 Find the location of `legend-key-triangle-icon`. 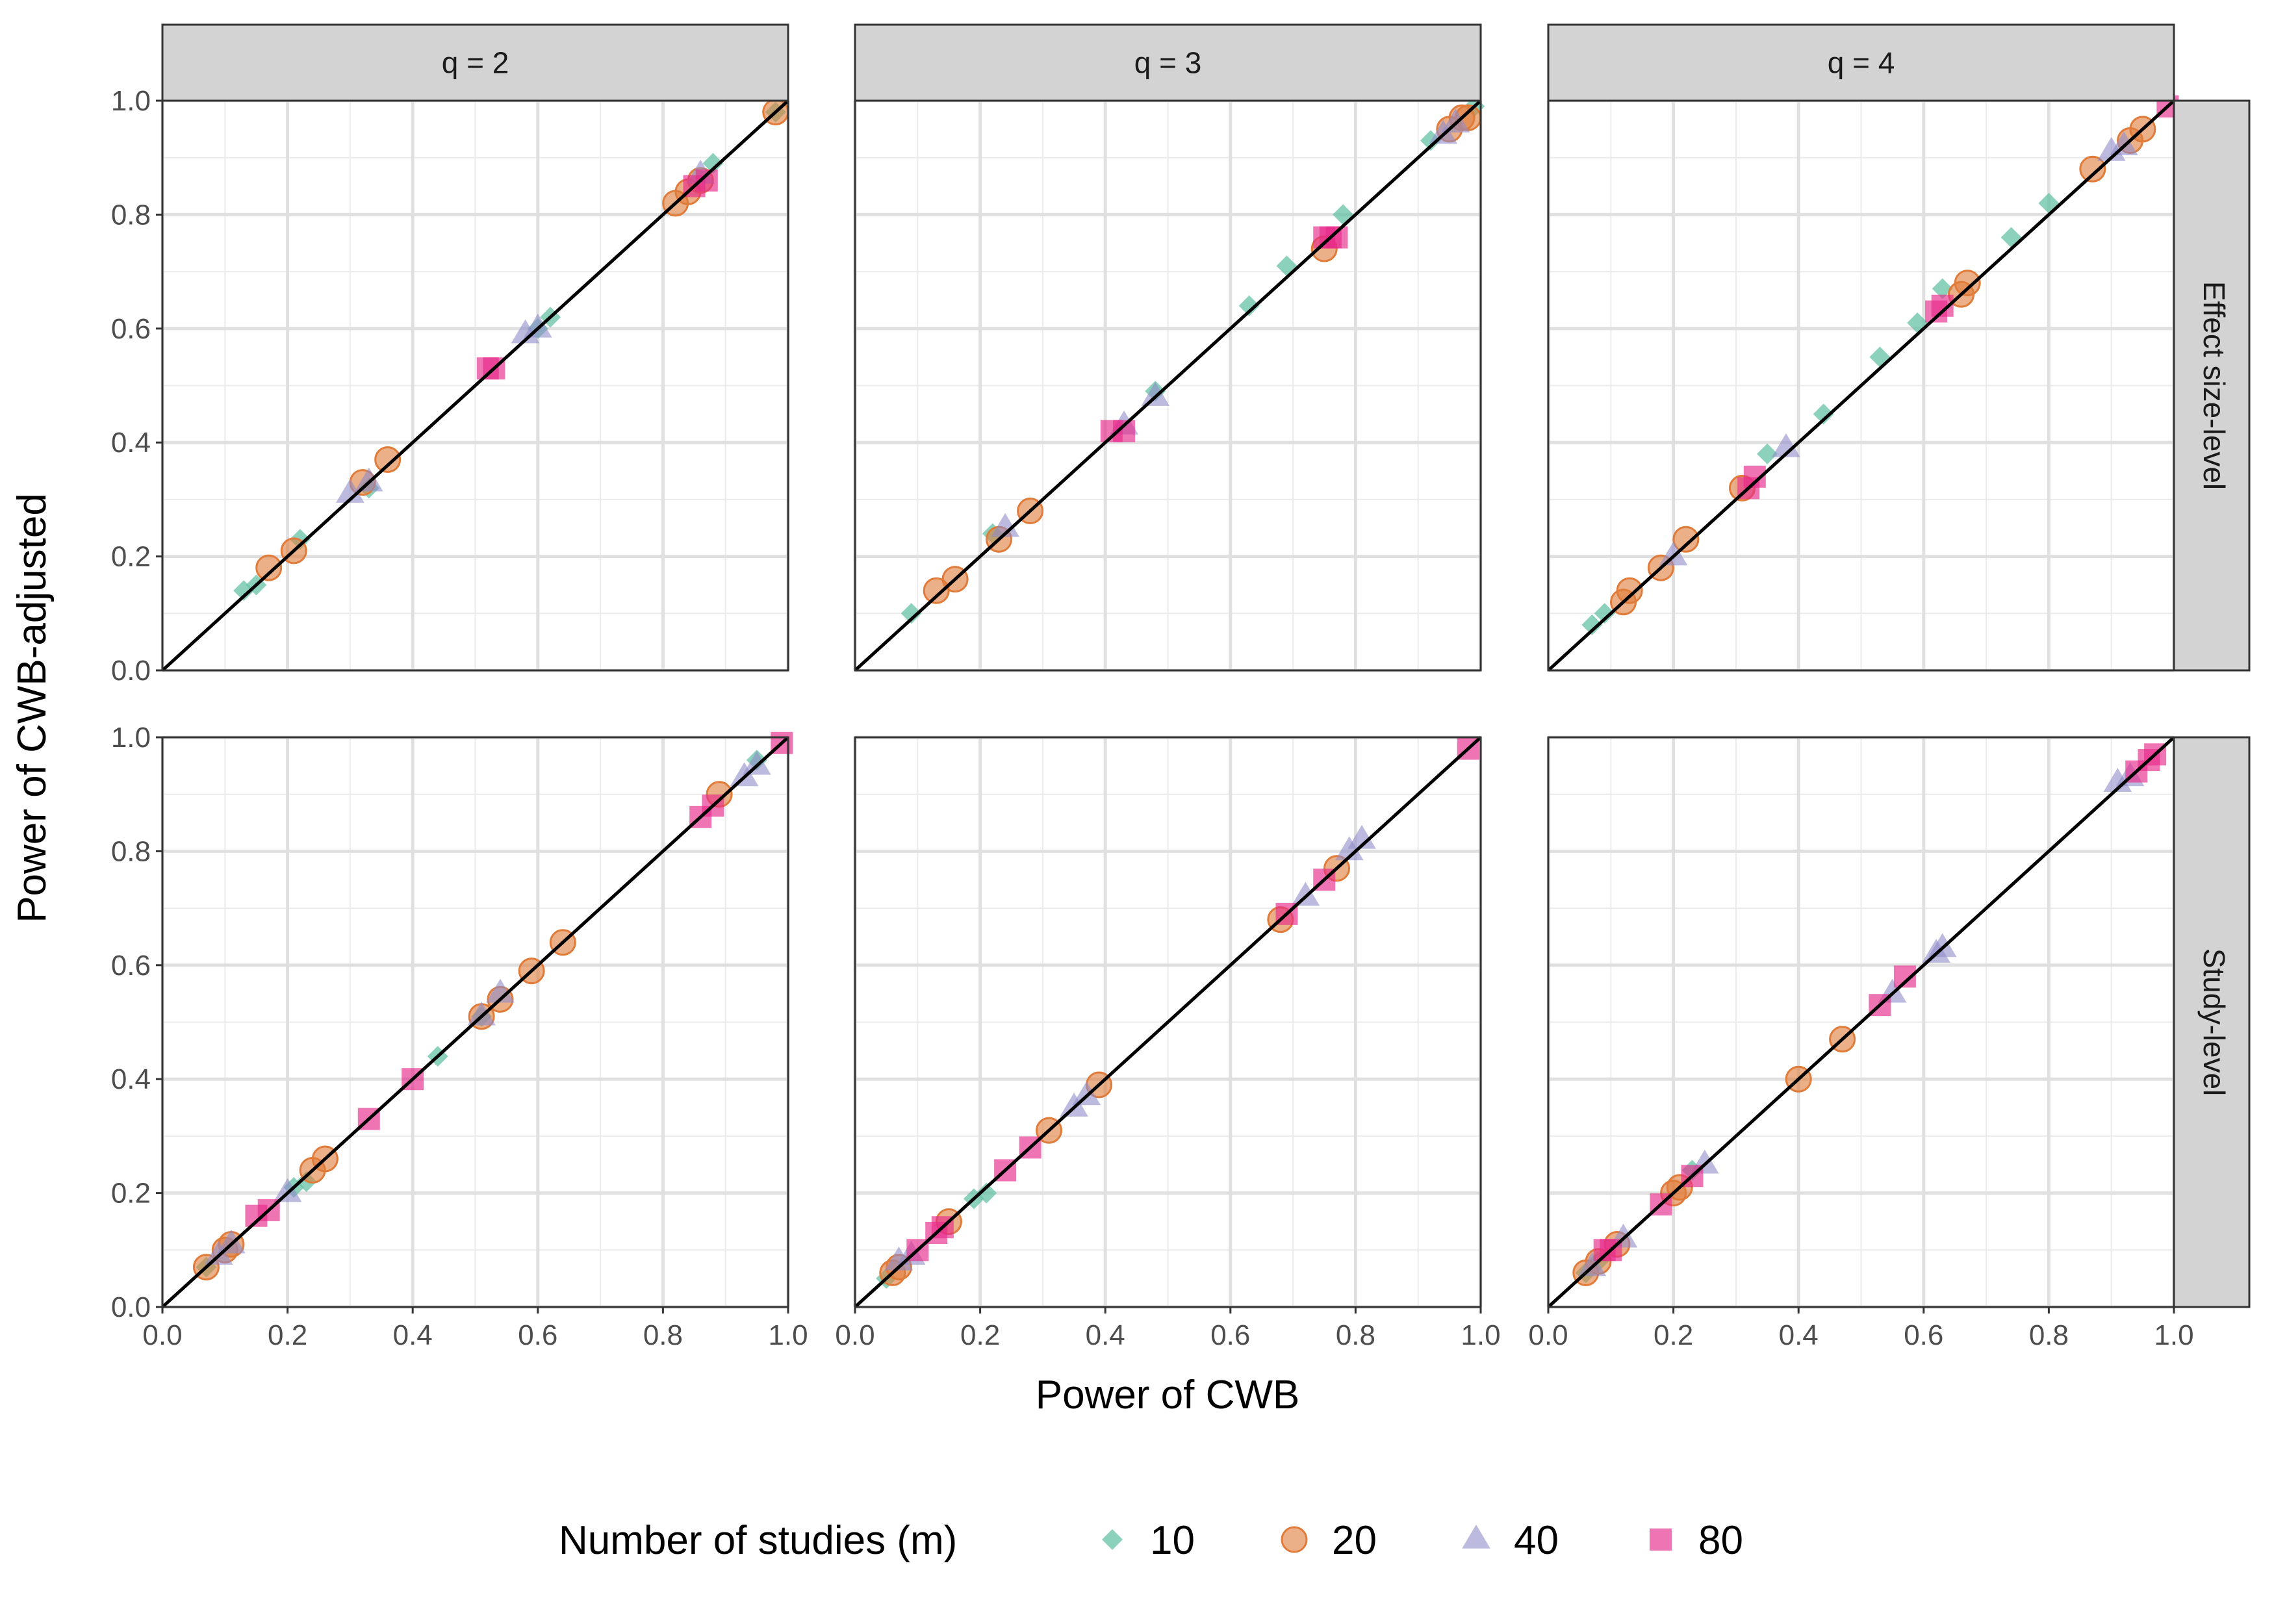

legend-key-triangle-icon is located at coordinates (1476, 1537).